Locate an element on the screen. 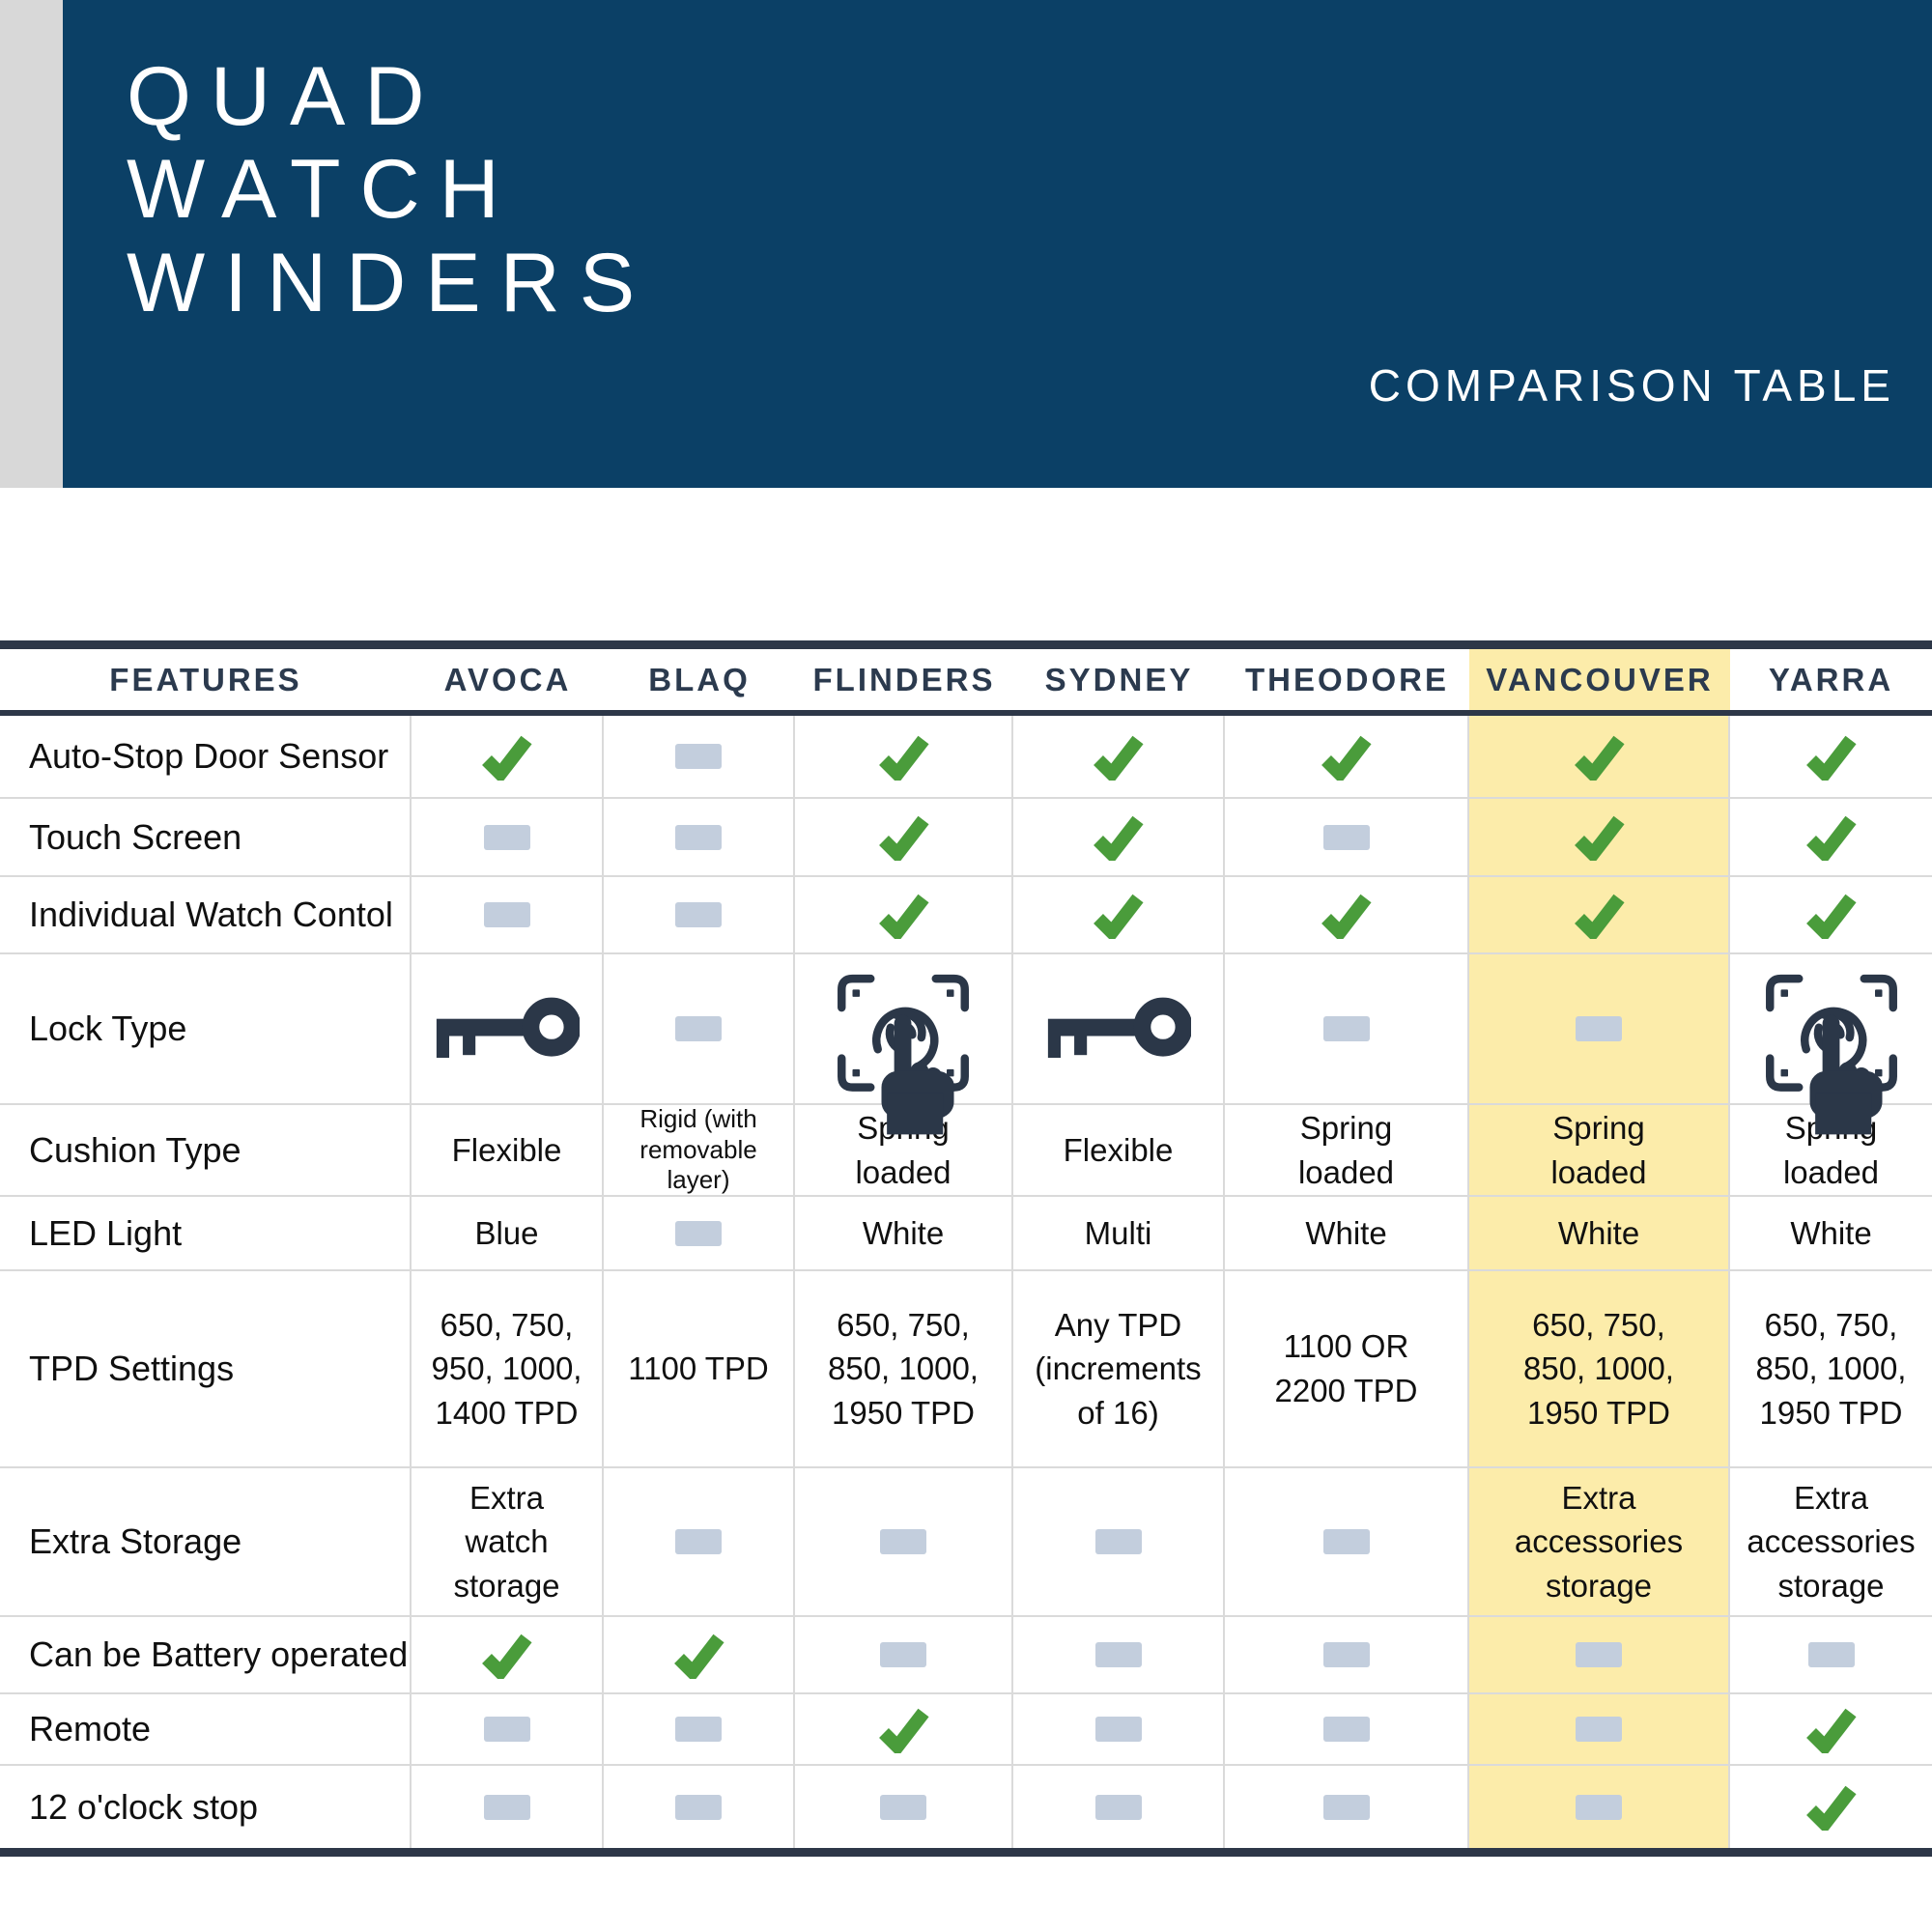  table-cell: 1100 OR 2200 TPD is located at coordinates (1347, 1369).